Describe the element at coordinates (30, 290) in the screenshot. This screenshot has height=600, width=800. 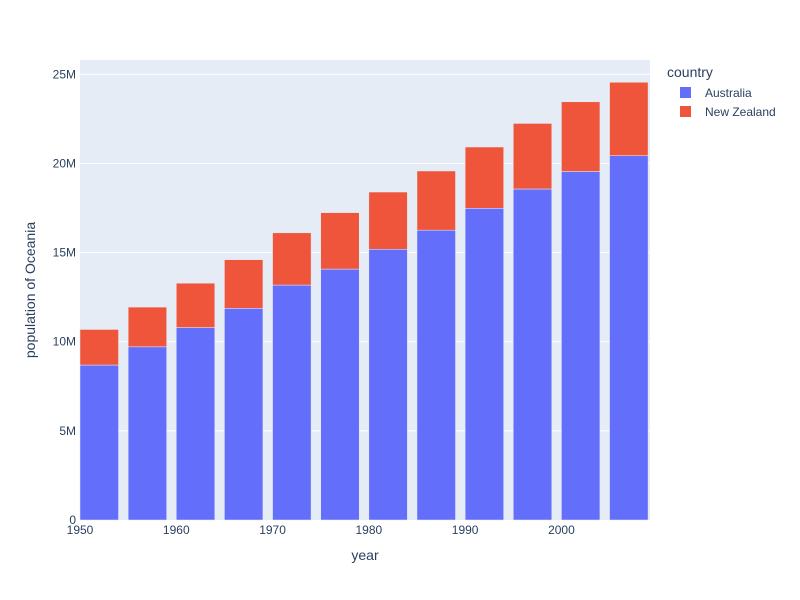
I see `y-axis-title: population of Oceania` at that location.